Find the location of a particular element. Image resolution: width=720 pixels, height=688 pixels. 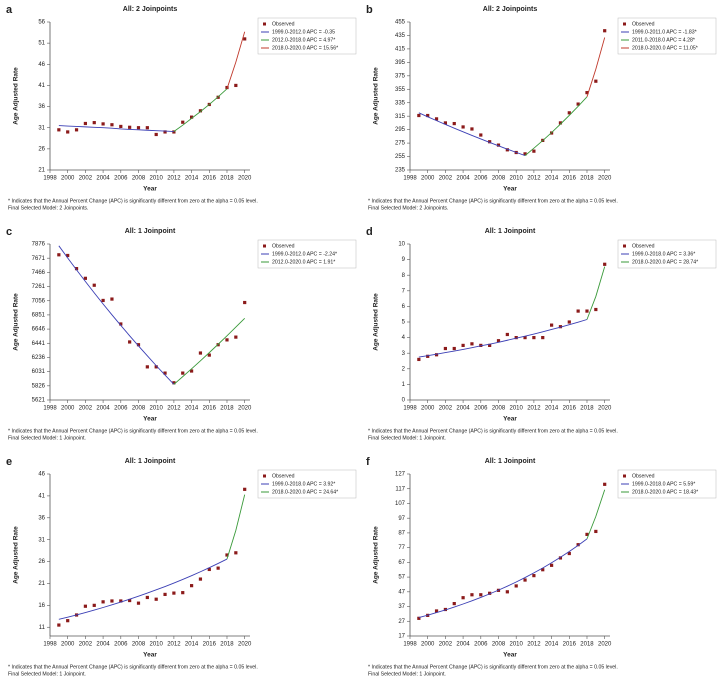

y-tick-label: 97 is located at coordinates (401, 519).